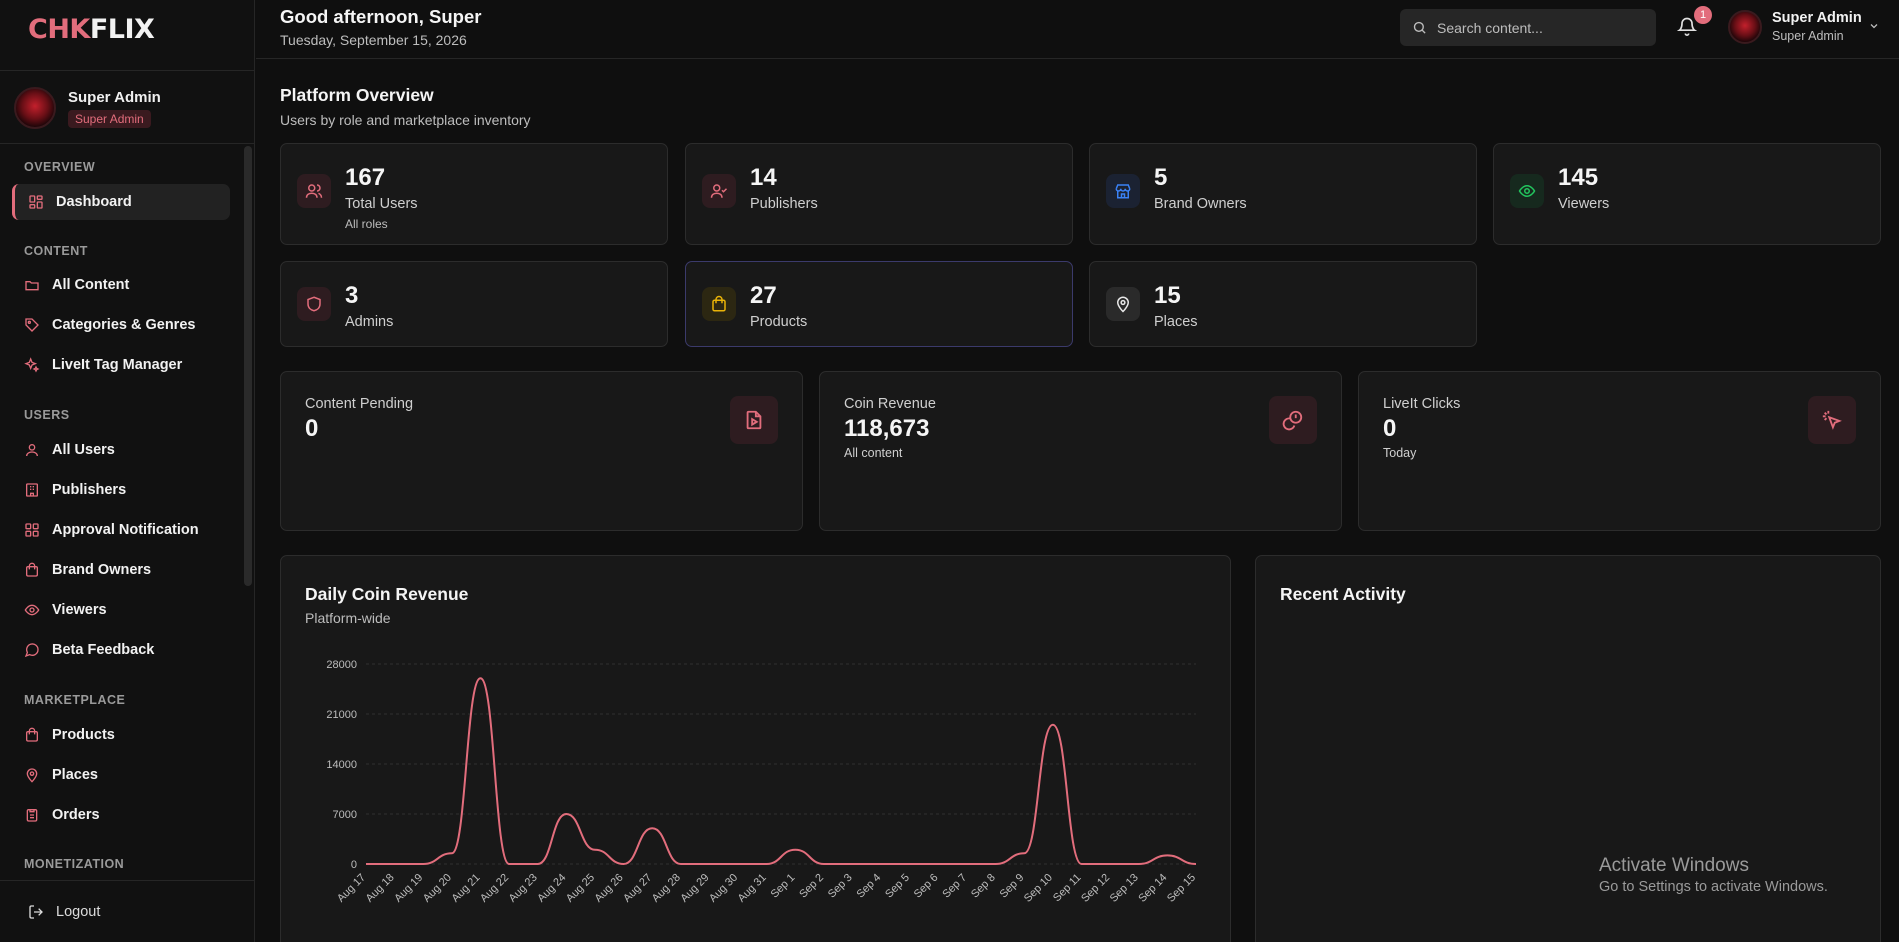  I want to click on x-tick-label: Aug 19, so click(408, 888).